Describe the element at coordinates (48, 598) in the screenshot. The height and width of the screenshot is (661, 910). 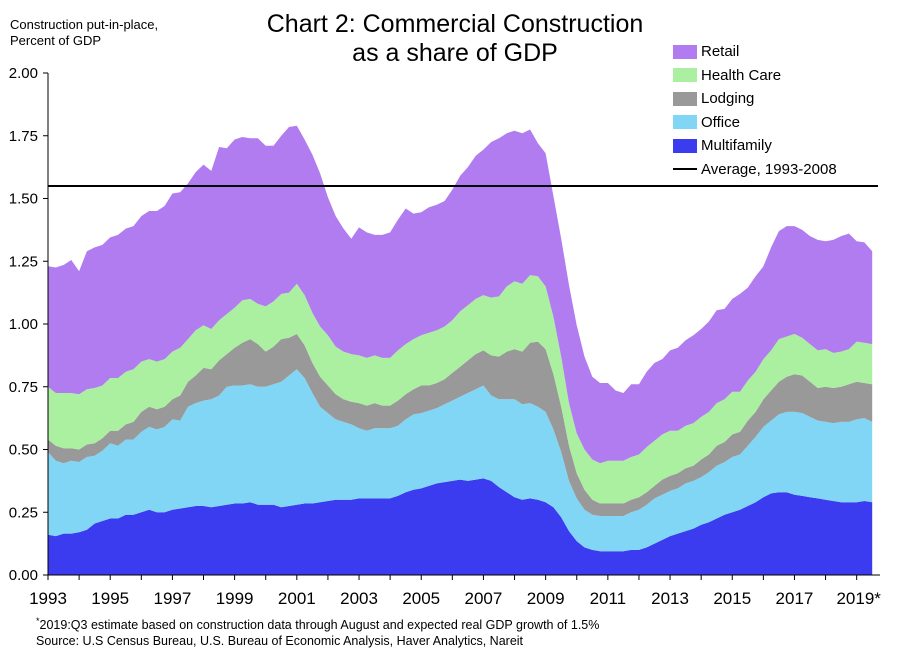
I see `x-tick-label: 1993` at that location.